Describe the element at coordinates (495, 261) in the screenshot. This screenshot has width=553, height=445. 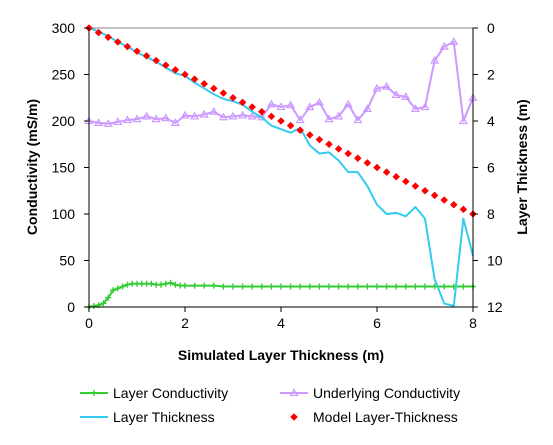
I see `y-right-tick-label: 10` at that location.